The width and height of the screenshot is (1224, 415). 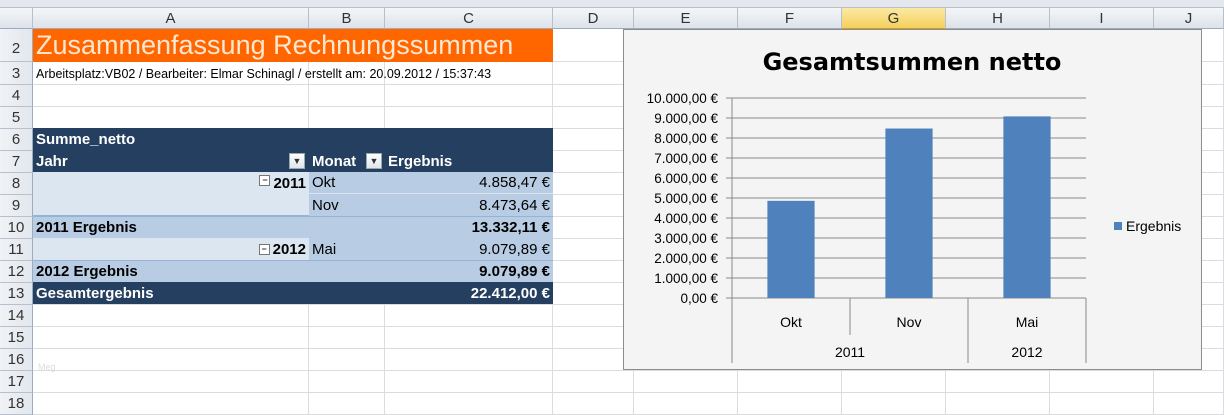 I want to click on legend-label: Ergebnis, so click(x=1153, y=226).